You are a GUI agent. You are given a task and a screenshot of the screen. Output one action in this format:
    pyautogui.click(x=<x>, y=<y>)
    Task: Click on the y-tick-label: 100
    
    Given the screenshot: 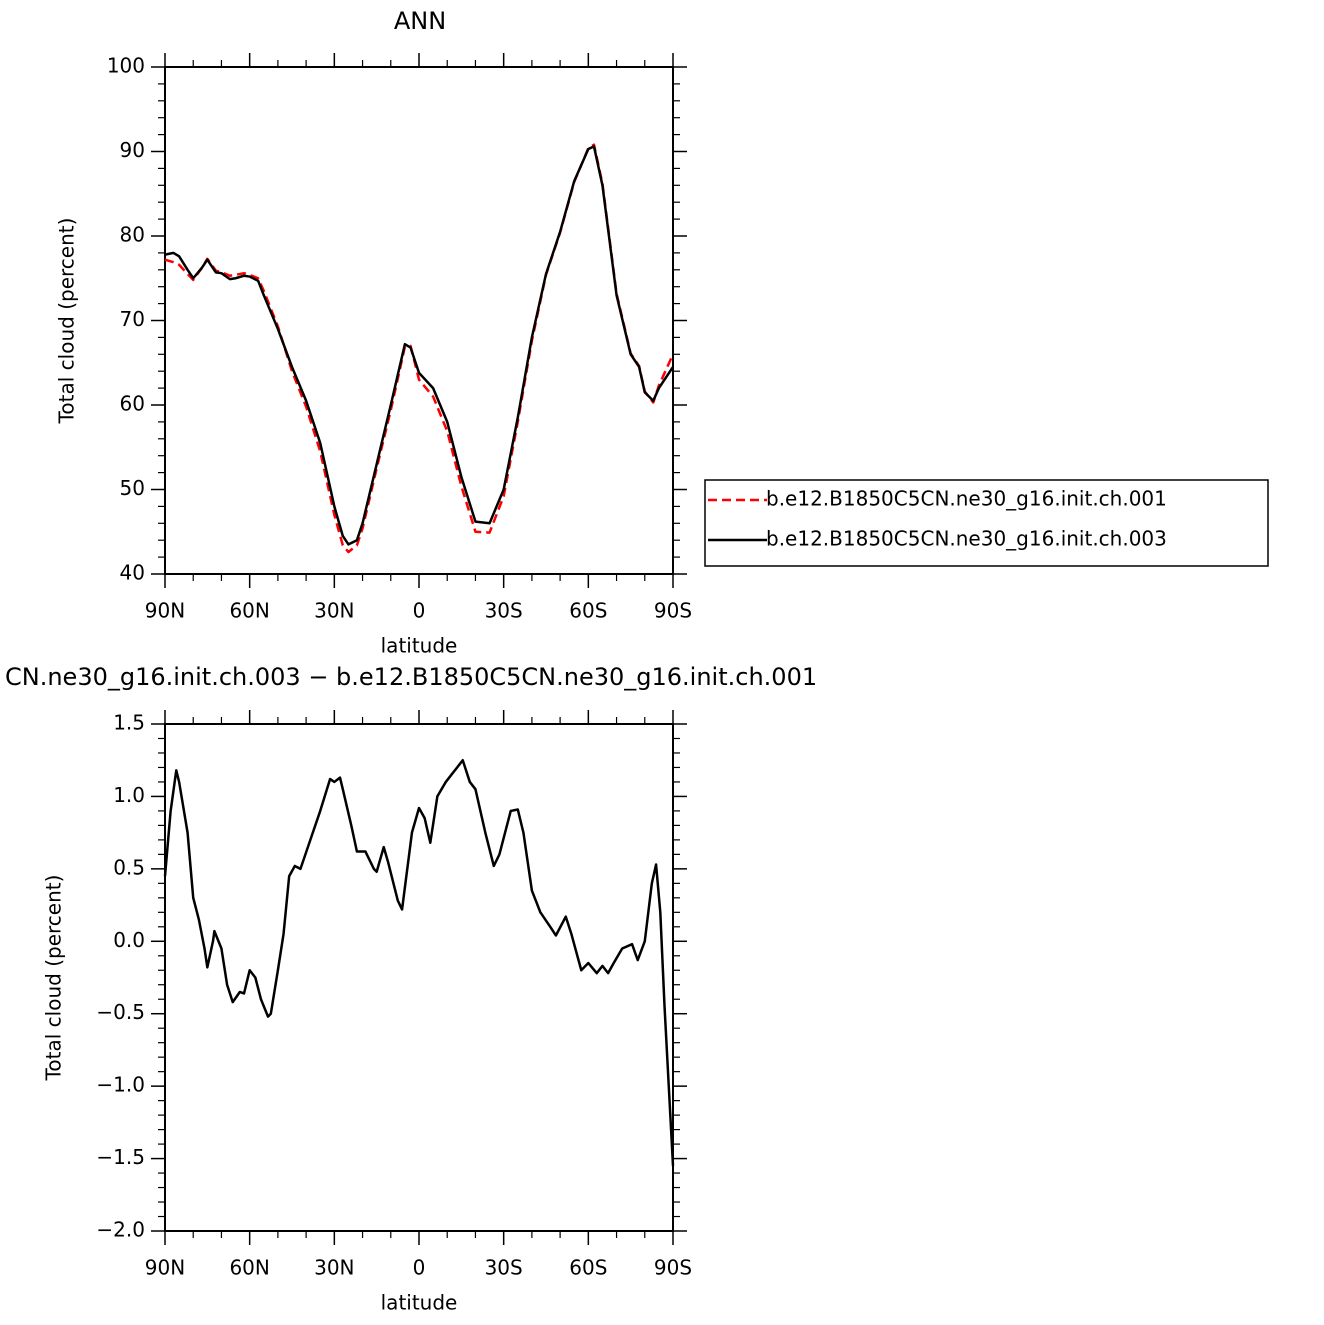 What is the action you would take?
    pyautogui.click(x=126, y=66)
    